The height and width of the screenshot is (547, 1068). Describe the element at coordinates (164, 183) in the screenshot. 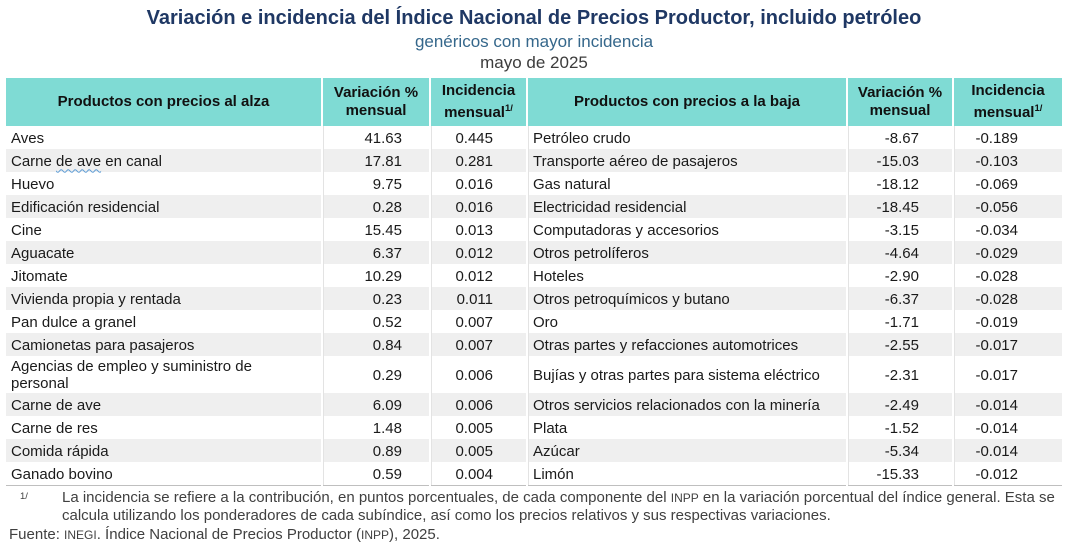

I see `product-alza-cell: Huevo` at that location.